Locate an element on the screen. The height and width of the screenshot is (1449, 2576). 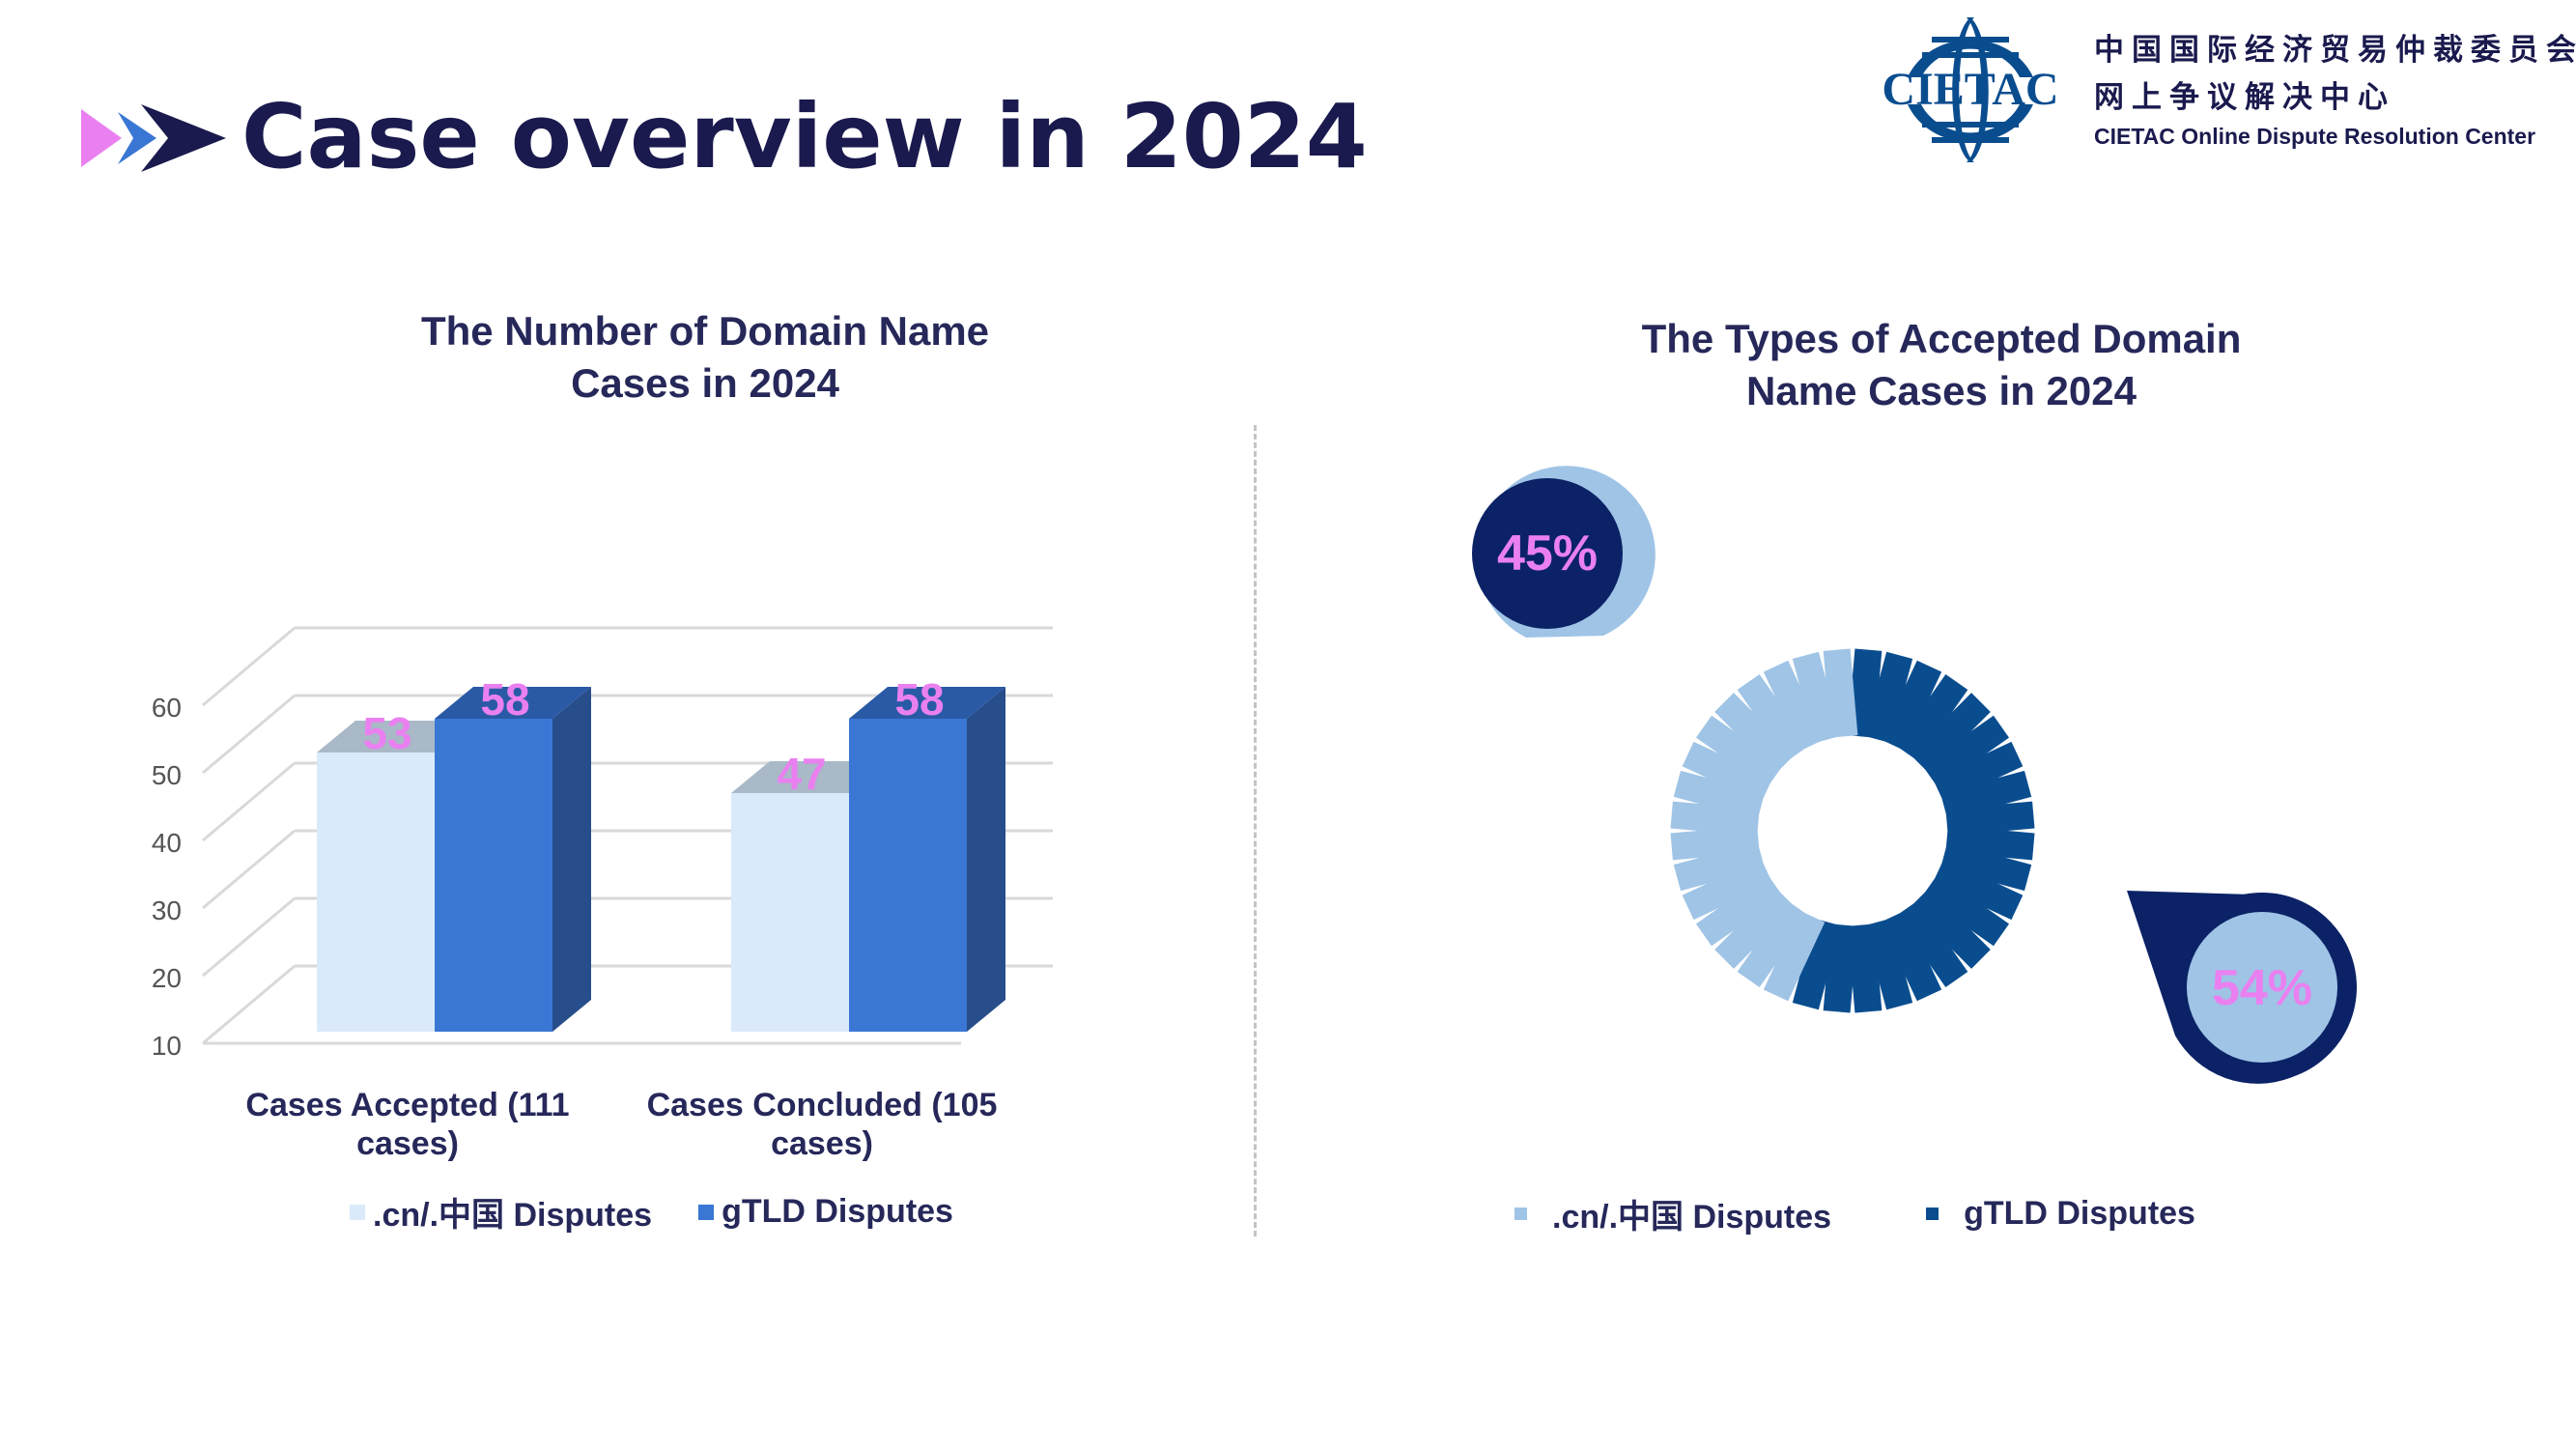
org-name-cn-line1: 中国国际经济贸易仲裁委员会 is located at coordinates (2335, 50).